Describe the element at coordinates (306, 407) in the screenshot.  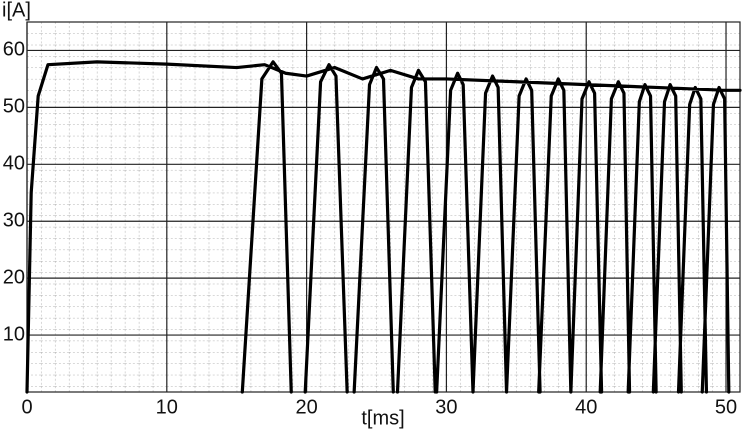
I see `x-tick-label: 20` at that location.